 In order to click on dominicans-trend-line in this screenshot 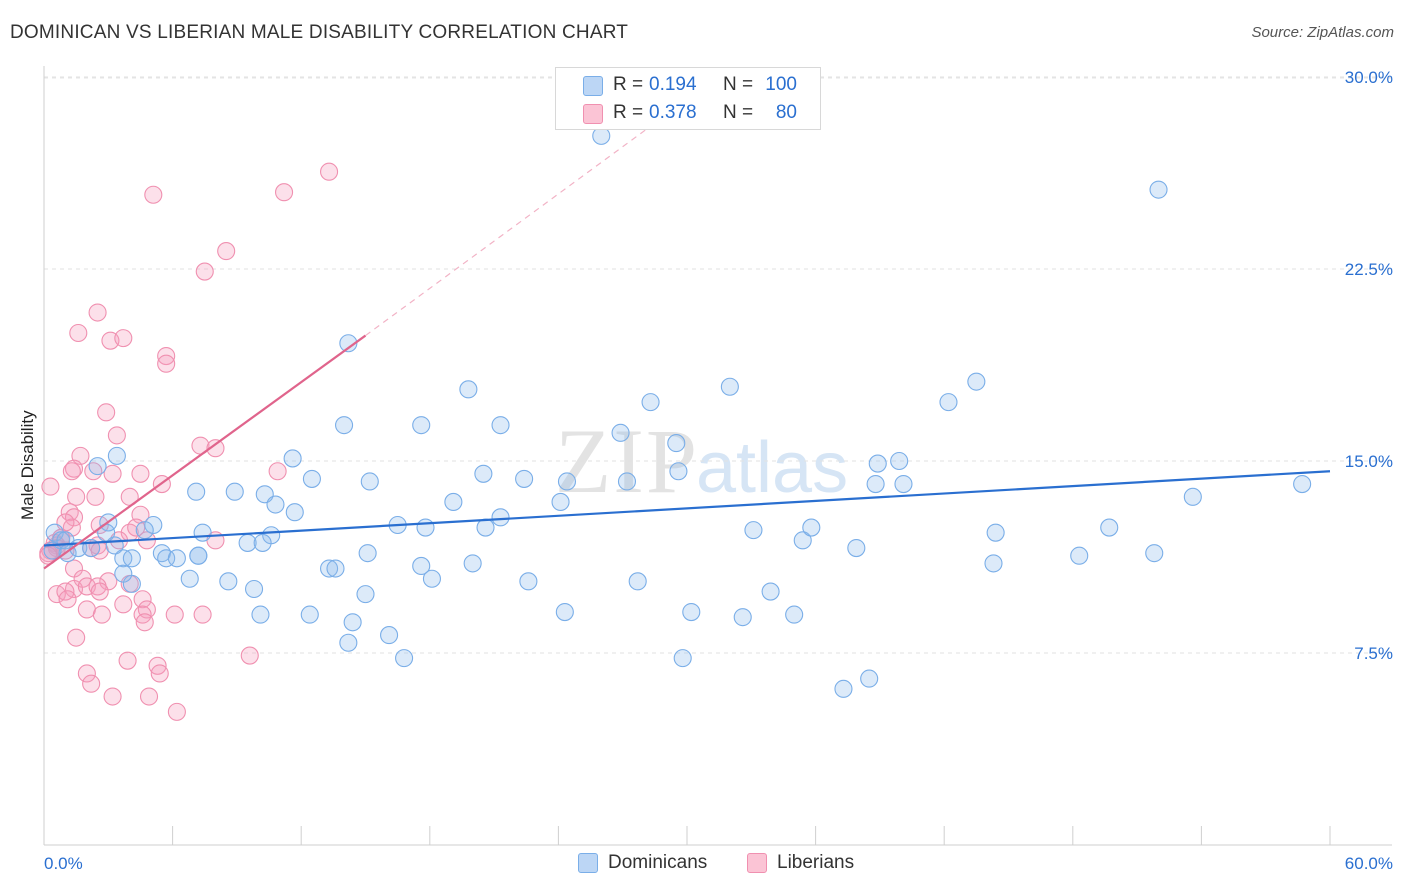, I will do `click(687, 508)`.